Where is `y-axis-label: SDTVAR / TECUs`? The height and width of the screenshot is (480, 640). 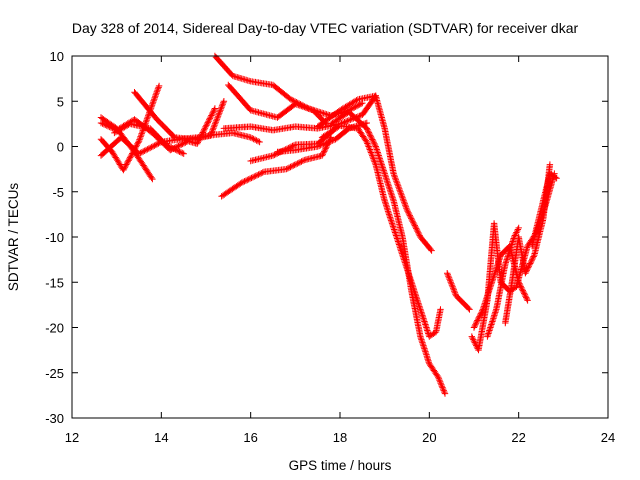
y-axis-label: SDTVAR / TECUs is located at coordinates (13, 237).